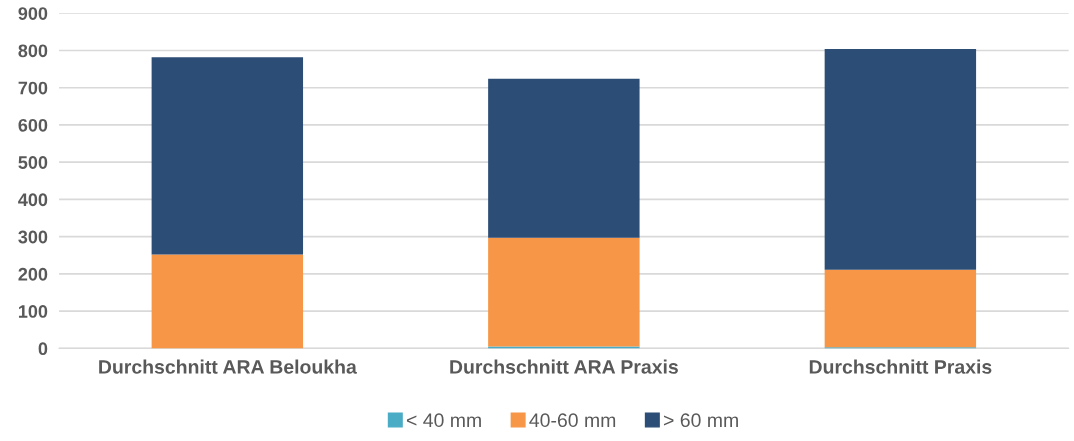 The image size is (1074, 441). I want to click on legend-label: < 40 mm, so click(443, 420).